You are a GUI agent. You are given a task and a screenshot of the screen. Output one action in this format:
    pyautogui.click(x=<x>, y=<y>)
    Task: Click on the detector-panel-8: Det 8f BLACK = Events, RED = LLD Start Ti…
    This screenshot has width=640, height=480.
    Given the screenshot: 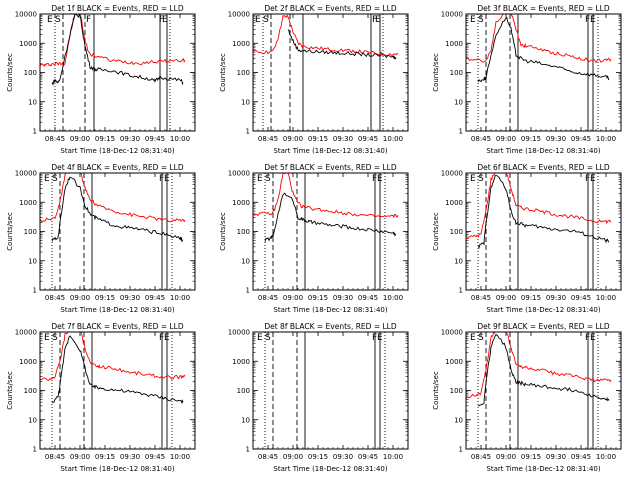 What is the action you would take?
    pyautogui.click(x=318, y=397)
    